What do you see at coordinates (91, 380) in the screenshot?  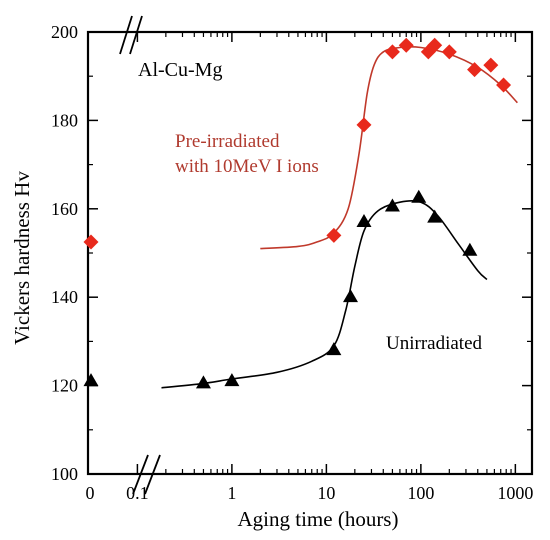 I see `marker-unirradiated-at-zero` at bounding box center [91, 380].